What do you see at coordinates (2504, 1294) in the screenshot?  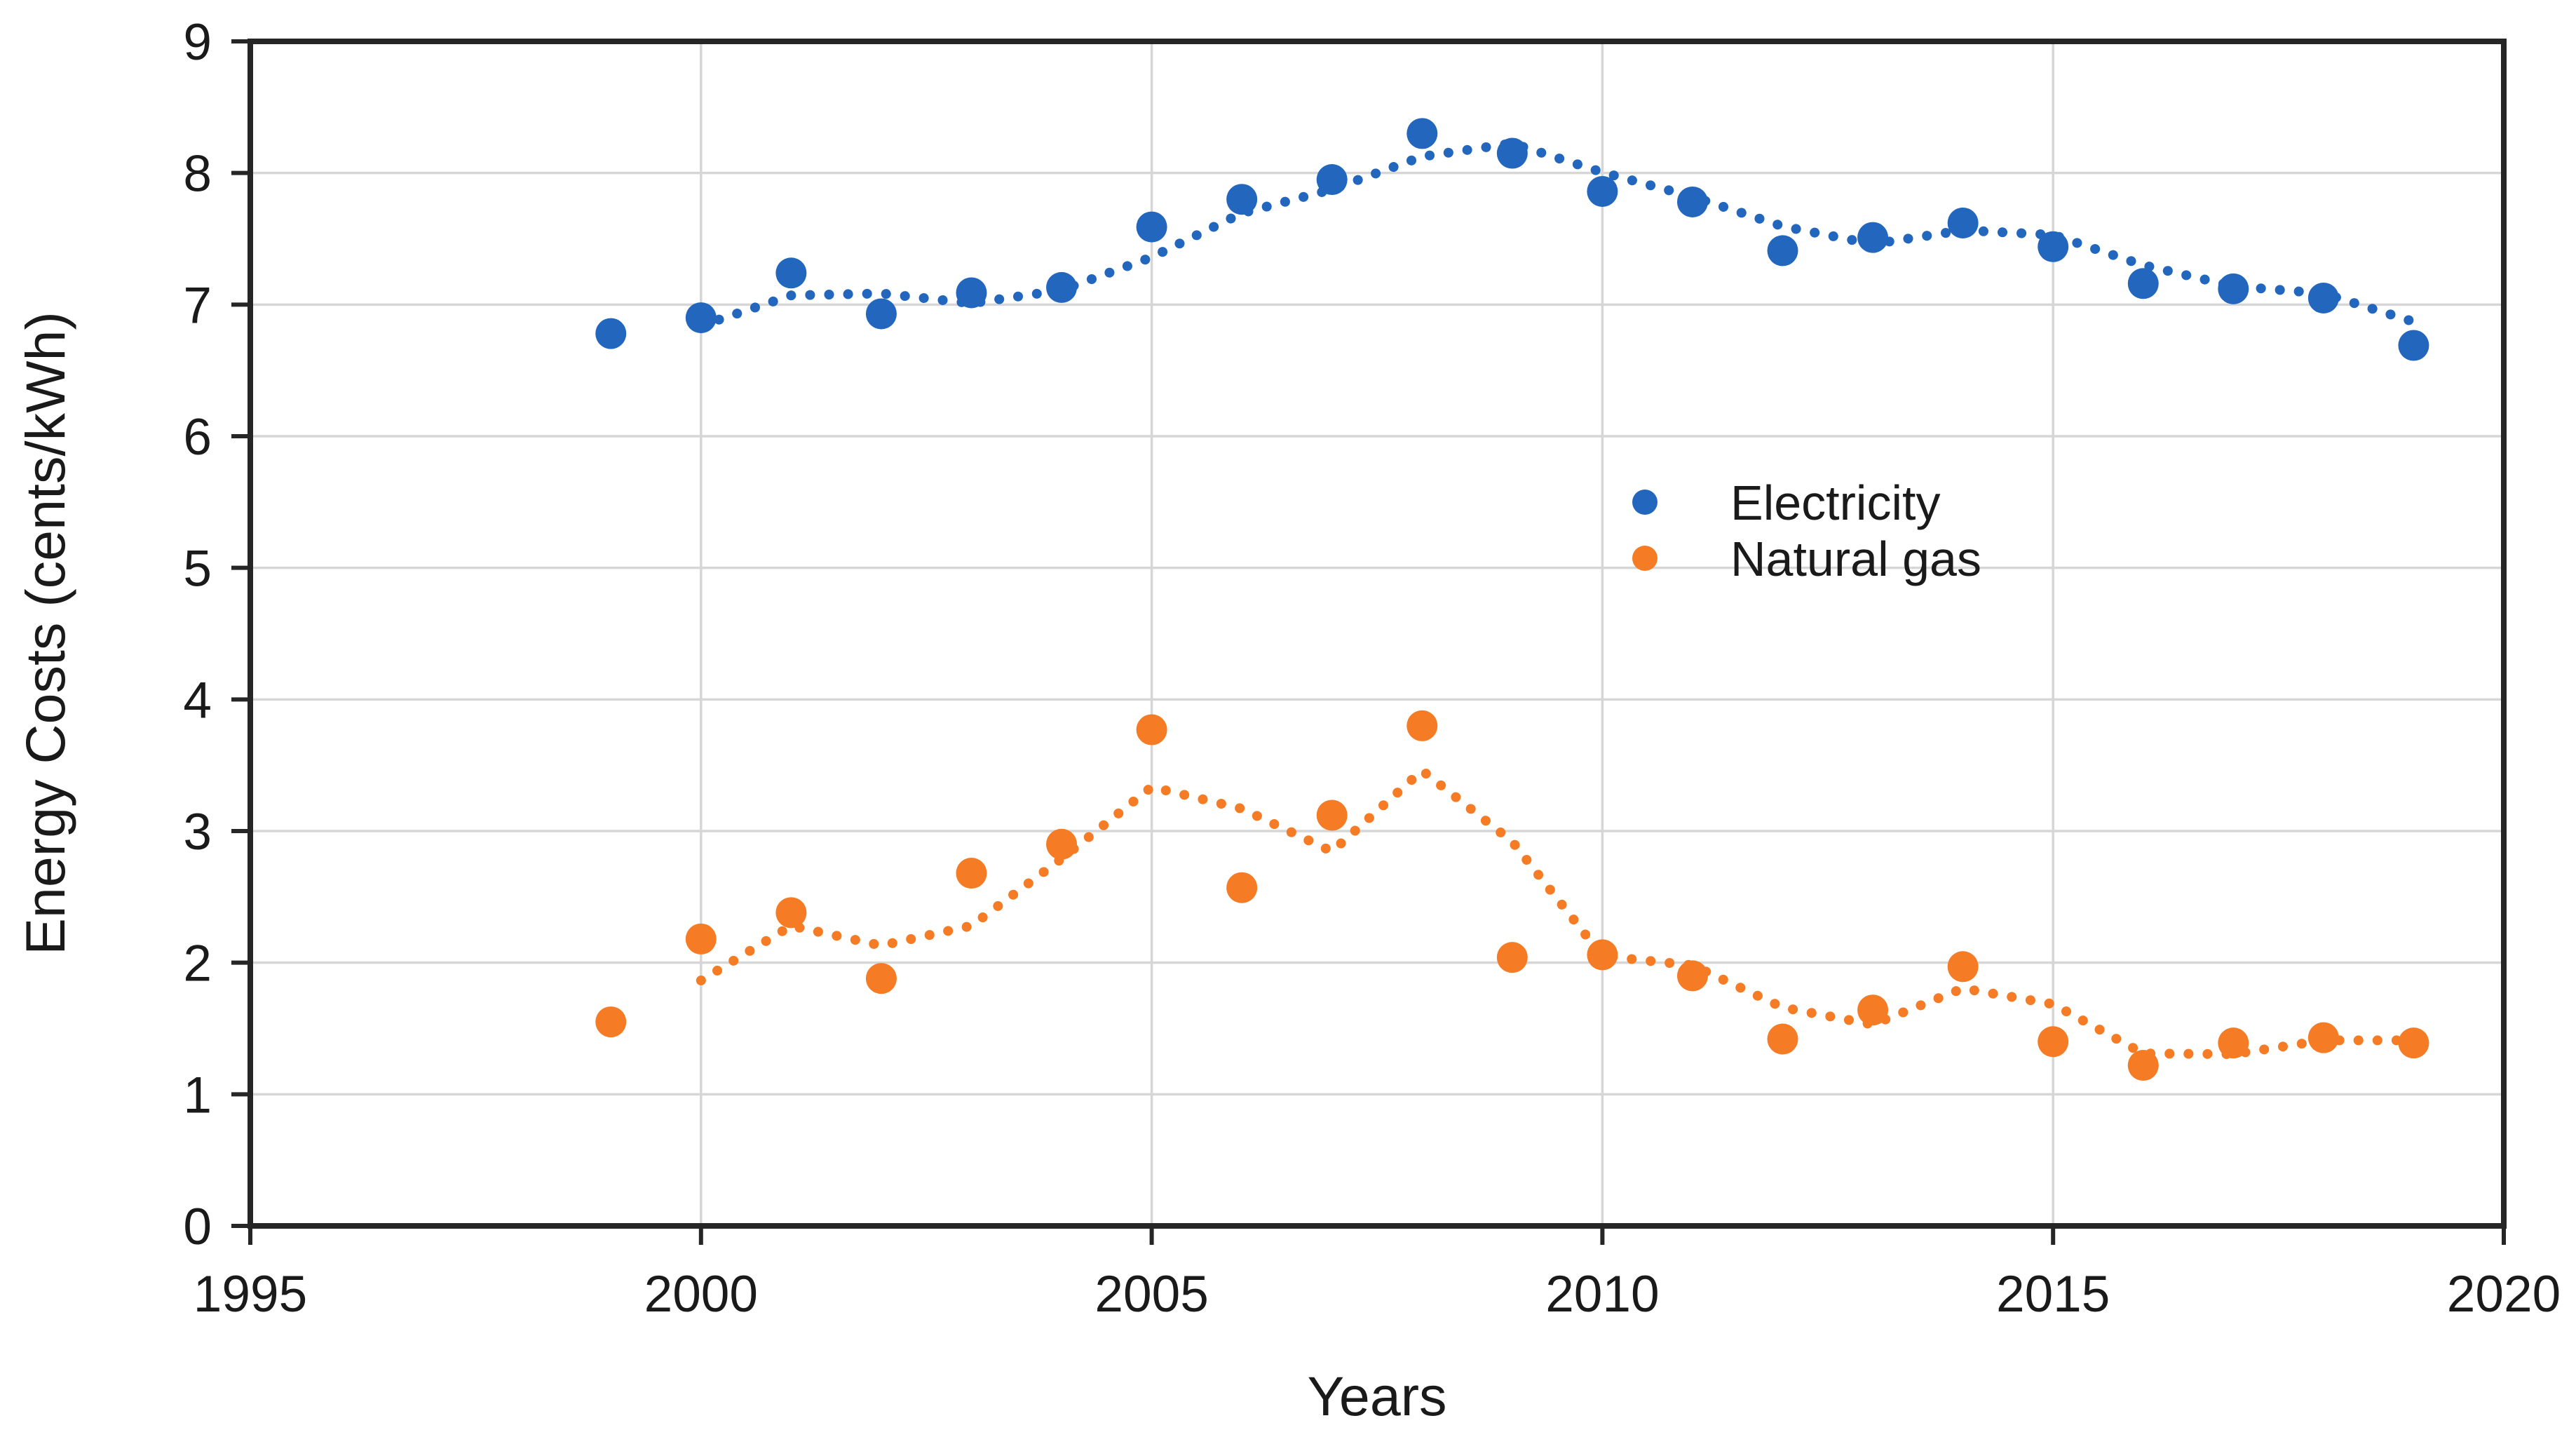 I see `x-tick-label: 2020` at bounding box center [2504, 1294].